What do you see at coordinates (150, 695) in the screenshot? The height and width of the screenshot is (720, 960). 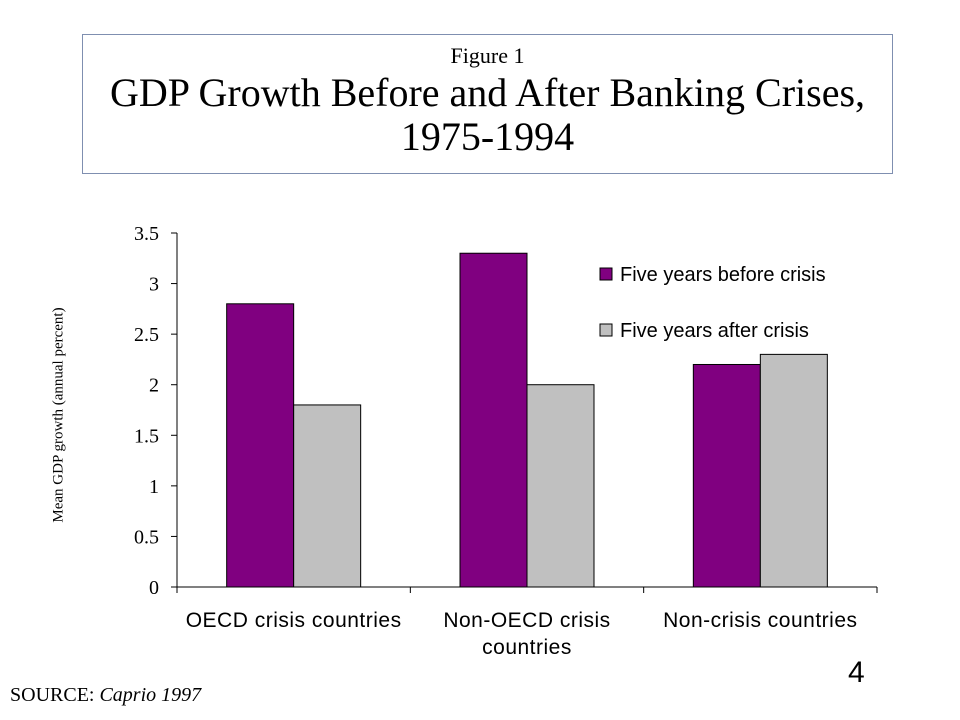 I see `source-reference: Caprio 1997` at bounding box center [150, 695].